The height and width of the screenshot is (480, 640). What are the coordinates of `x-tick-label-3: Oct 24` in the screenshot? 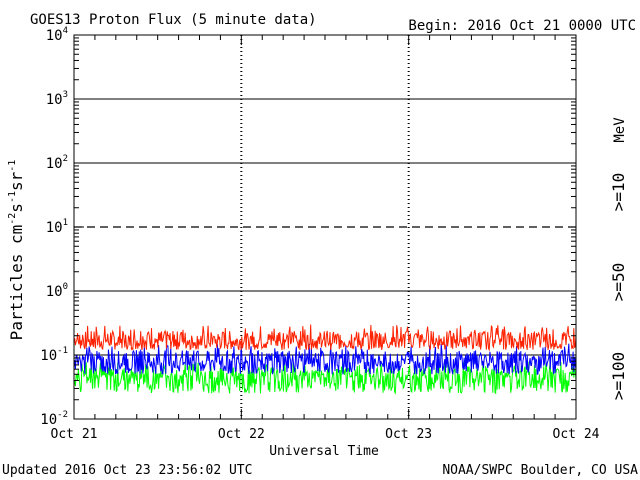 It's located at (576, 434).